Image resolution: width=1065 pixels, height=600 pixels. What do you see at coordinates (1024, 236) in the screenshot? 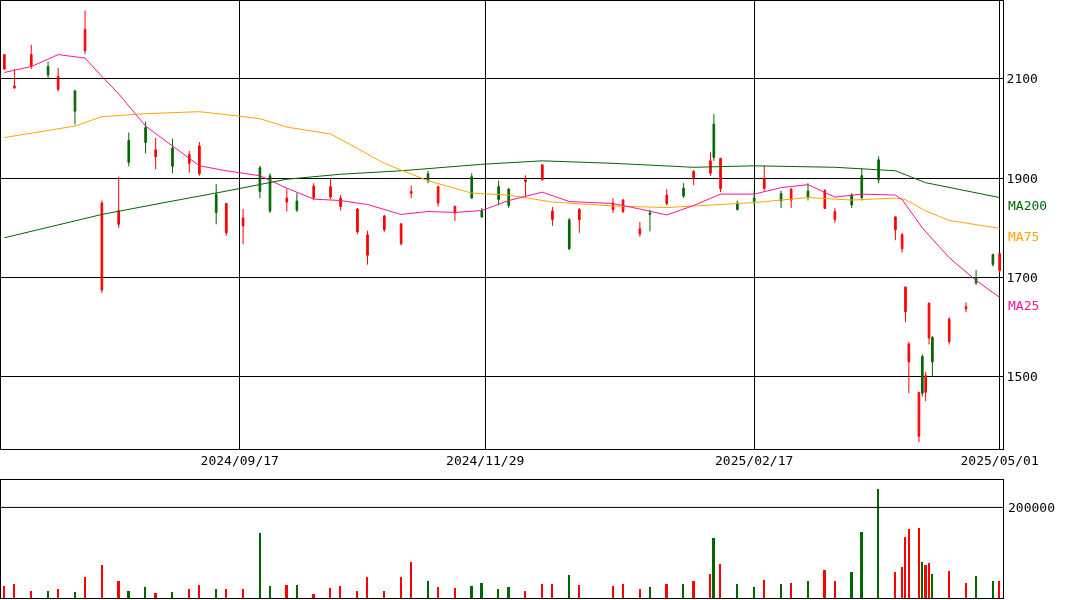
I see `series-label: MA75` at bounding box center [1024, 236].